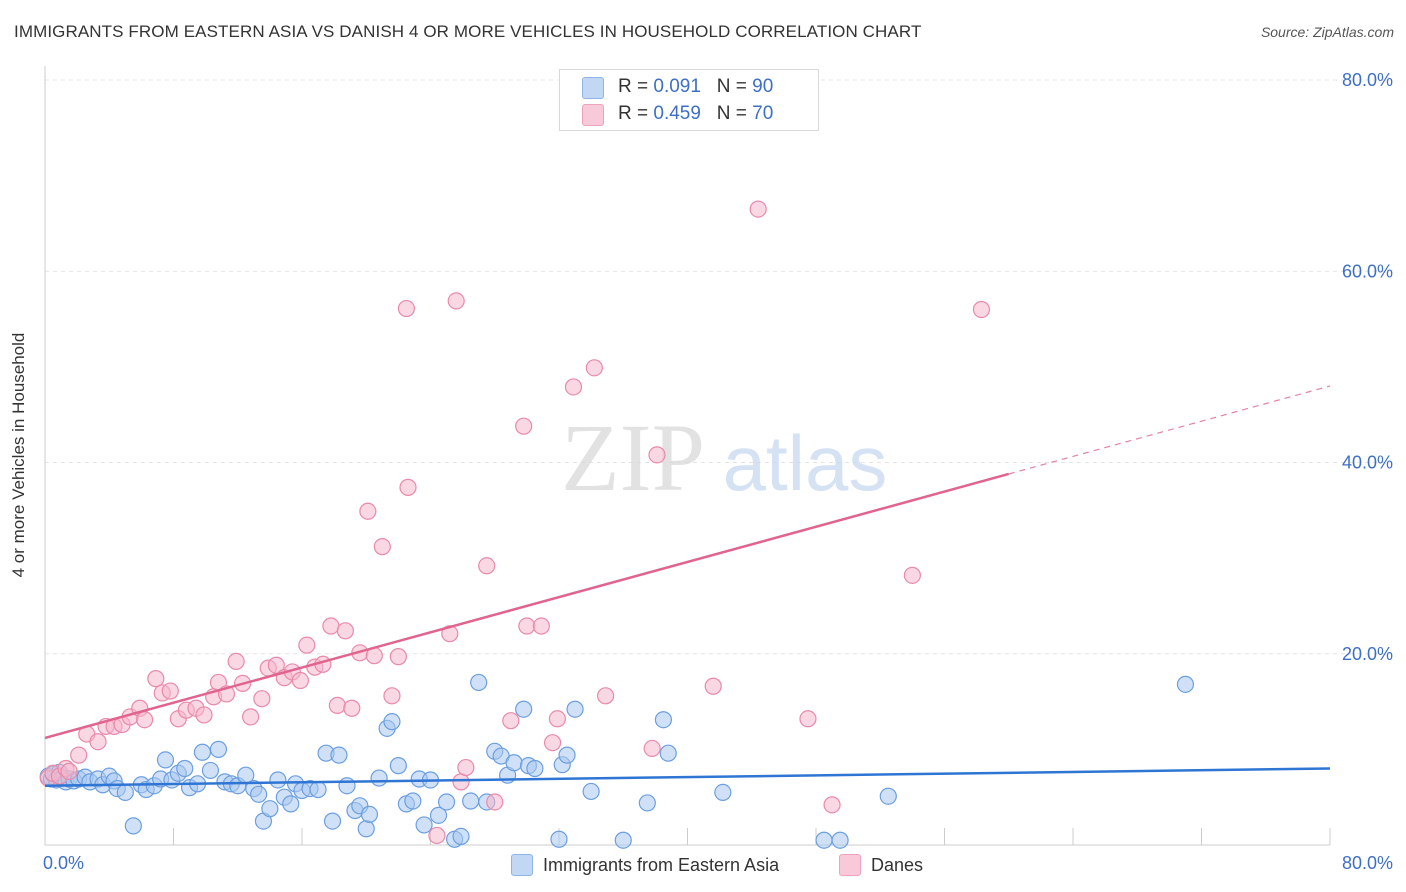 The width and height of the screenshot is (1406, 892). I want to click on legend-text-eastern-asia: R = 0.091 N = 90, so click(696, 86).